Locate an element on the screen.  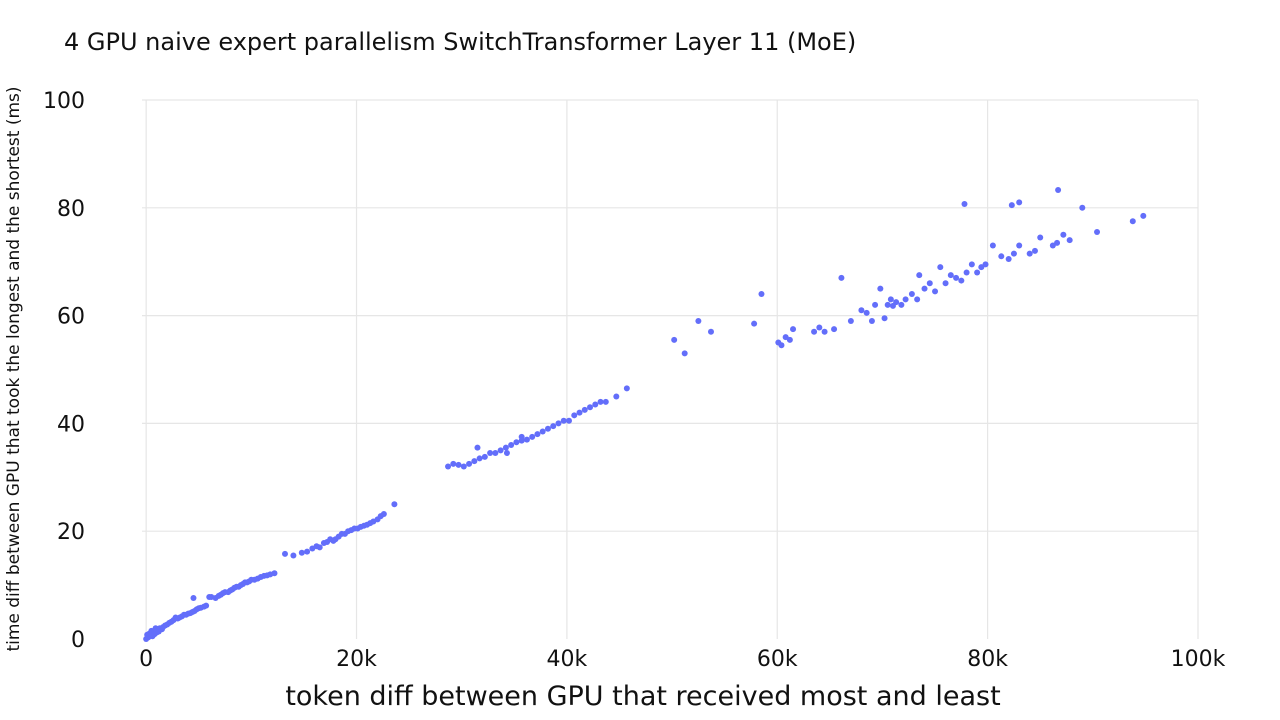
x-tick-label: 40k is located at coordinates (567, 659).